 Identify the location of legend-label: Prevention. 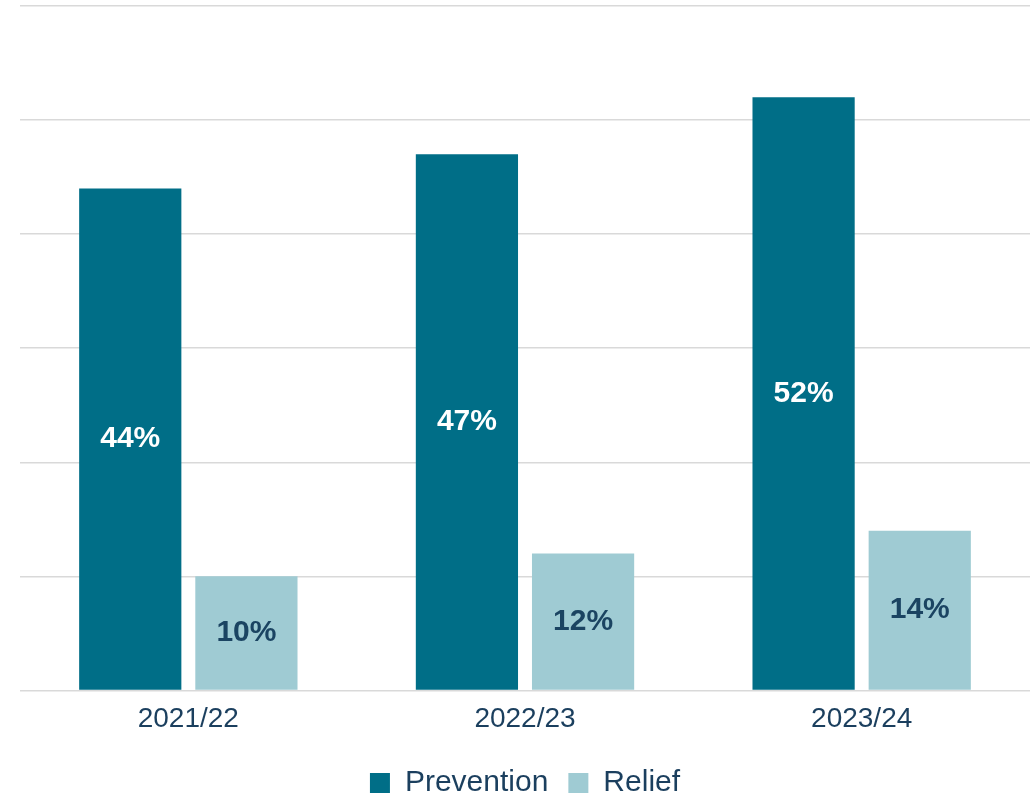
(476, 781).